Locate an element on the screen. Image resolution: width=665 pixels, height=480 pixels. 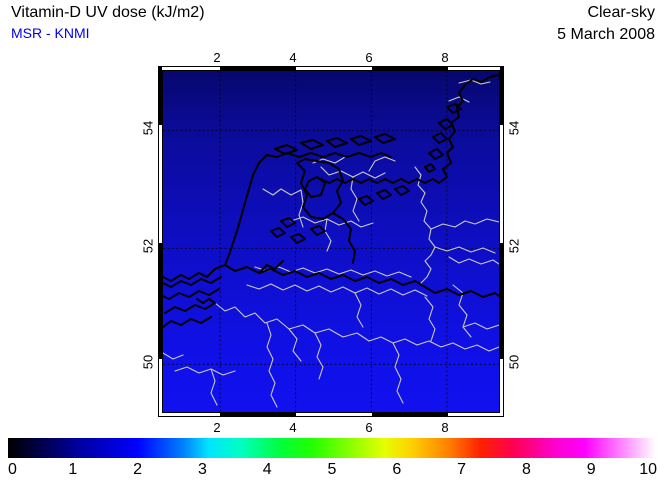
map-frame-right-line is located at coordinates (503, 241).